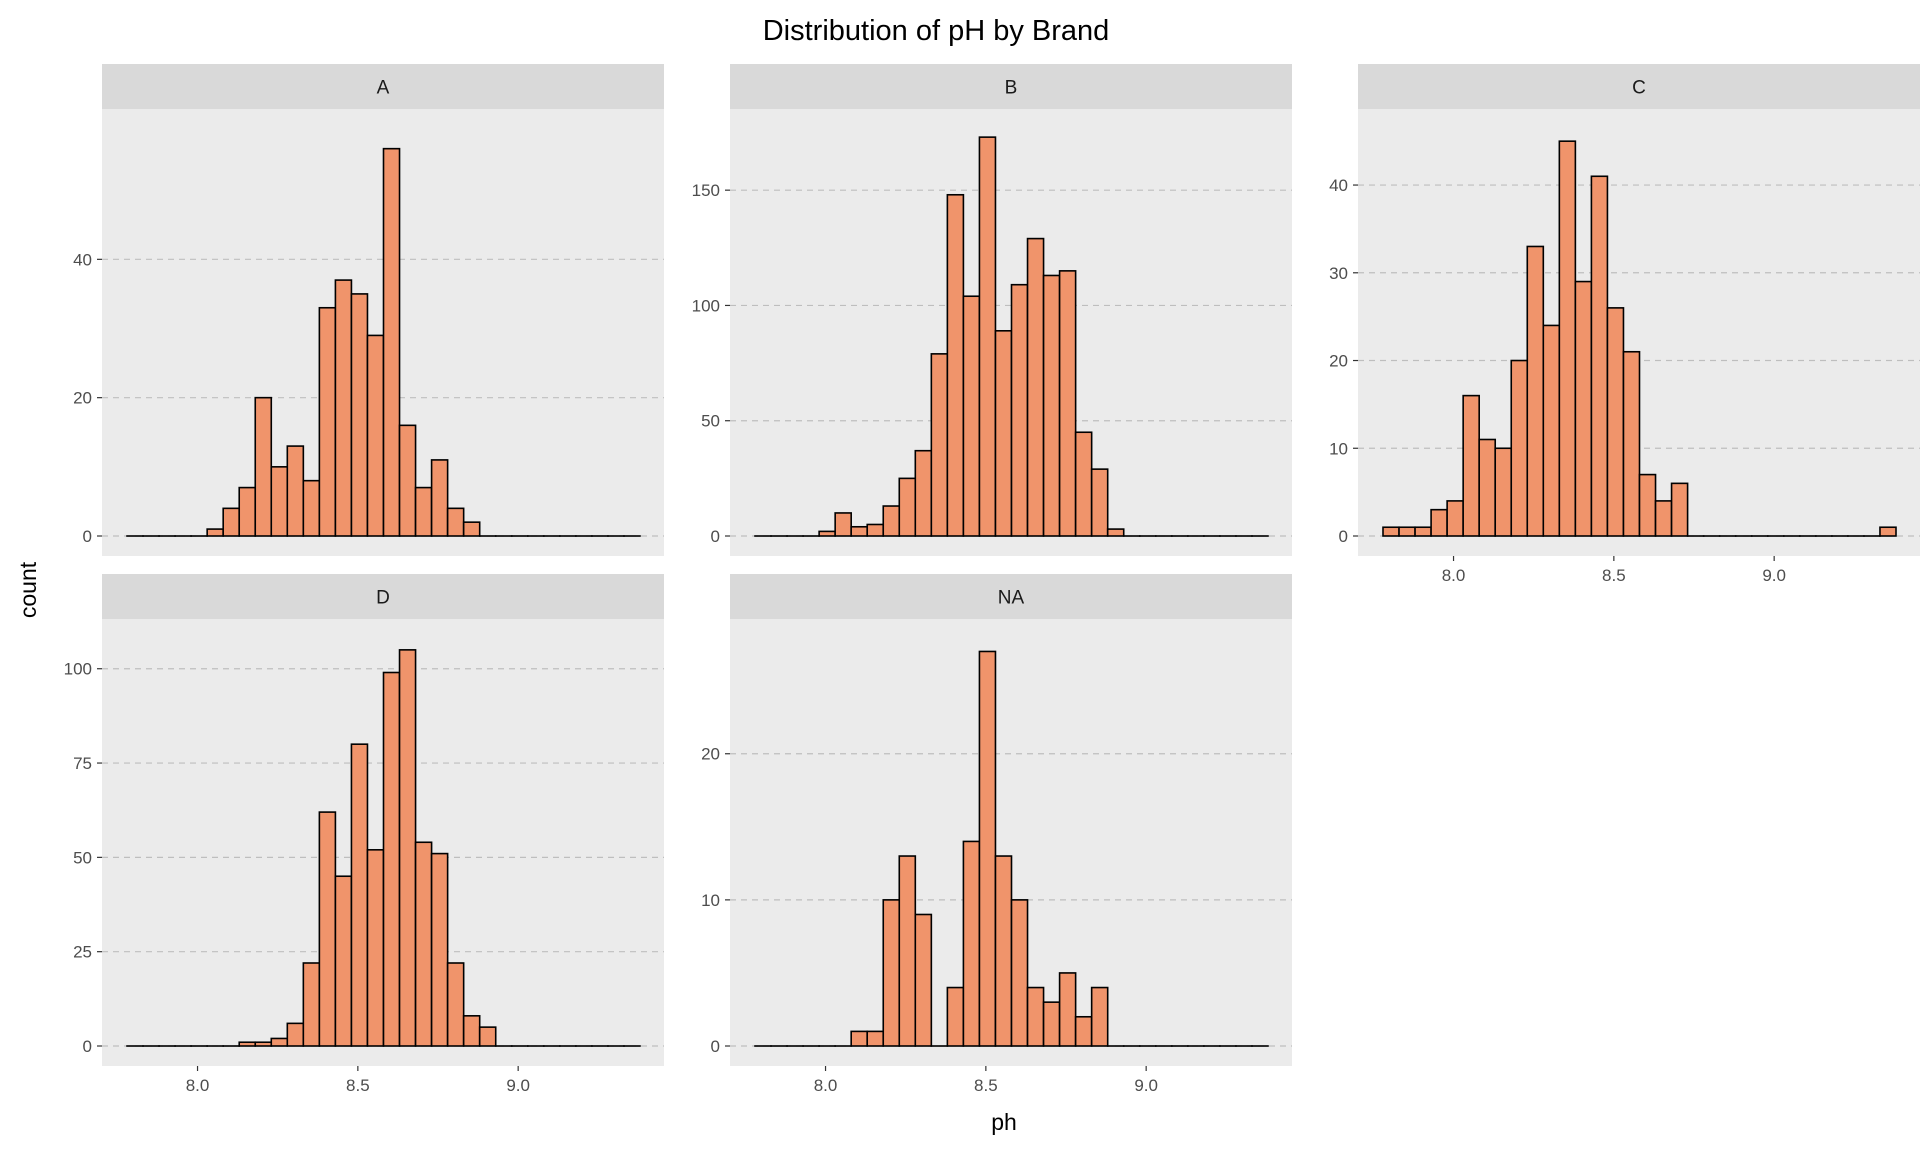 This screenshot has width=1920, height=1152. I want to click on y-tick-label: 30, so click(1338, 273).